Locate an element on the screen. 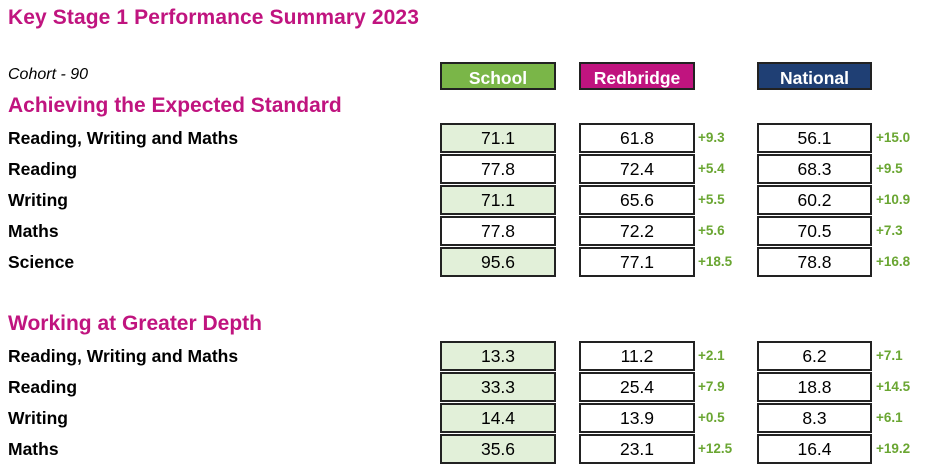 Image resolution: width=940 pixels, height=467 pixels. redbridge-value-cell: 25.4 is located at coordinates (637, 387).